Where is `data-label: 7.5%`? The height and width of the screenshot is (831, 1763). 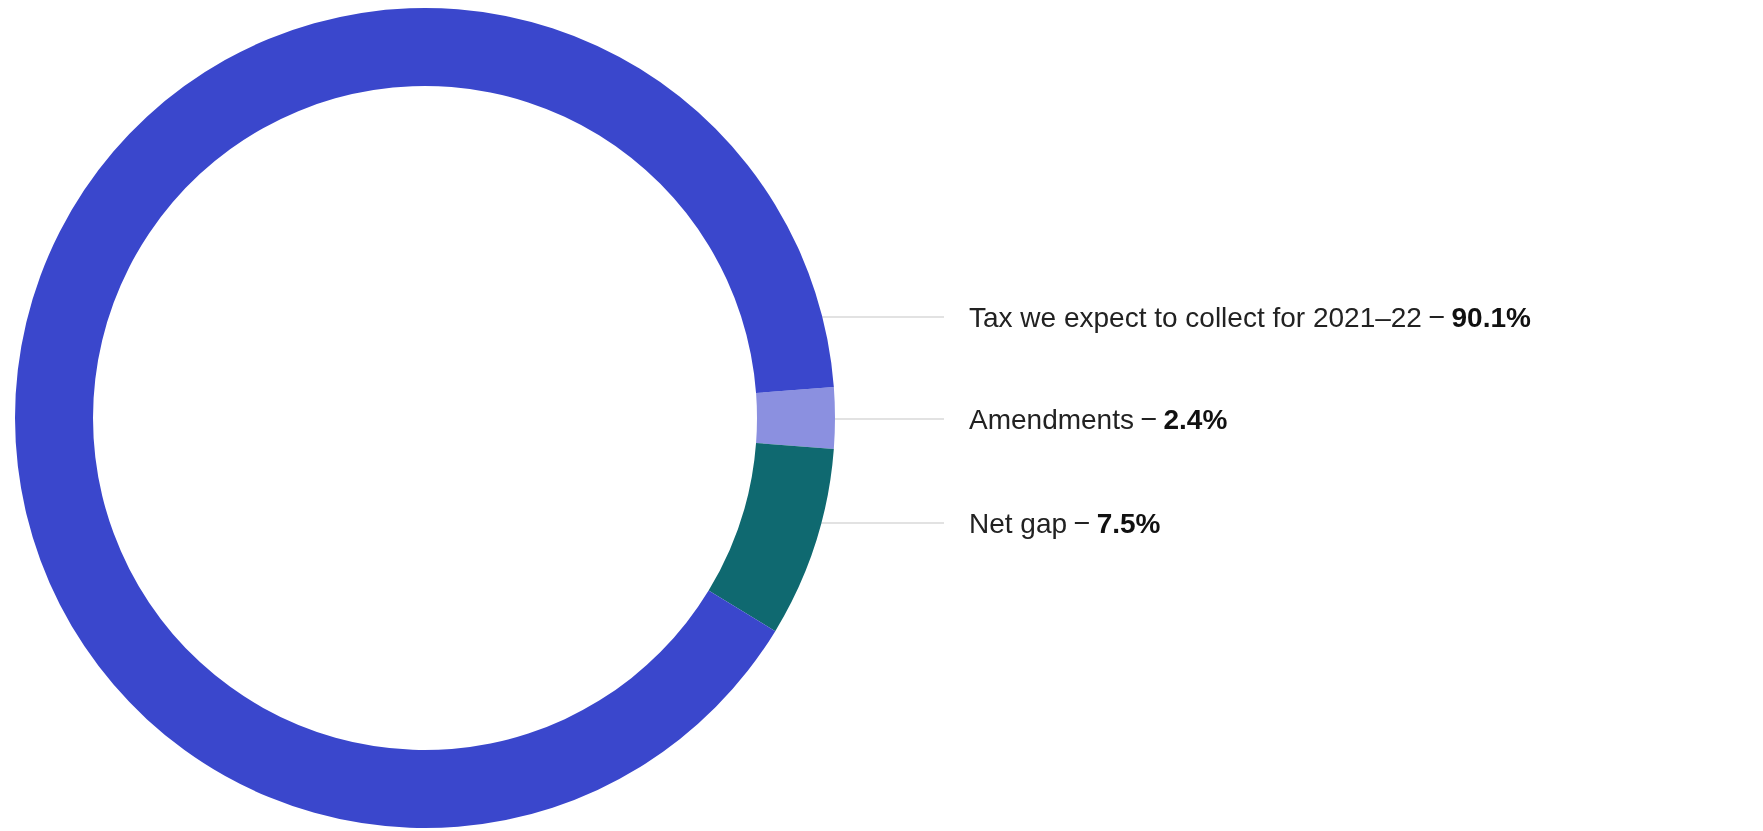
data-label: 7.5% is located at coordinates (1128, 523).